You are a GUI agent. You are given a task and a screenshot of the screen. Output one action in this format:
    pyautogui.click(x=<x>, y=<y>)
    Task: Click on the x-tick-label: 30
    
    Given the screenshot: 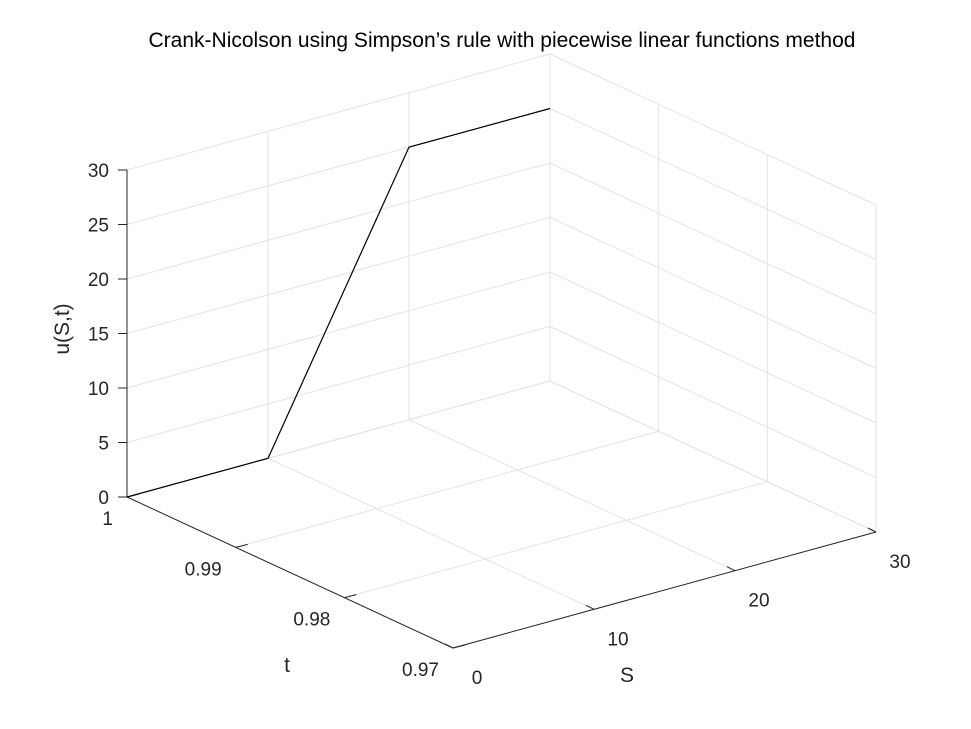 What is the action you would take?
    pyautogui.click(x=899, y=562)
    